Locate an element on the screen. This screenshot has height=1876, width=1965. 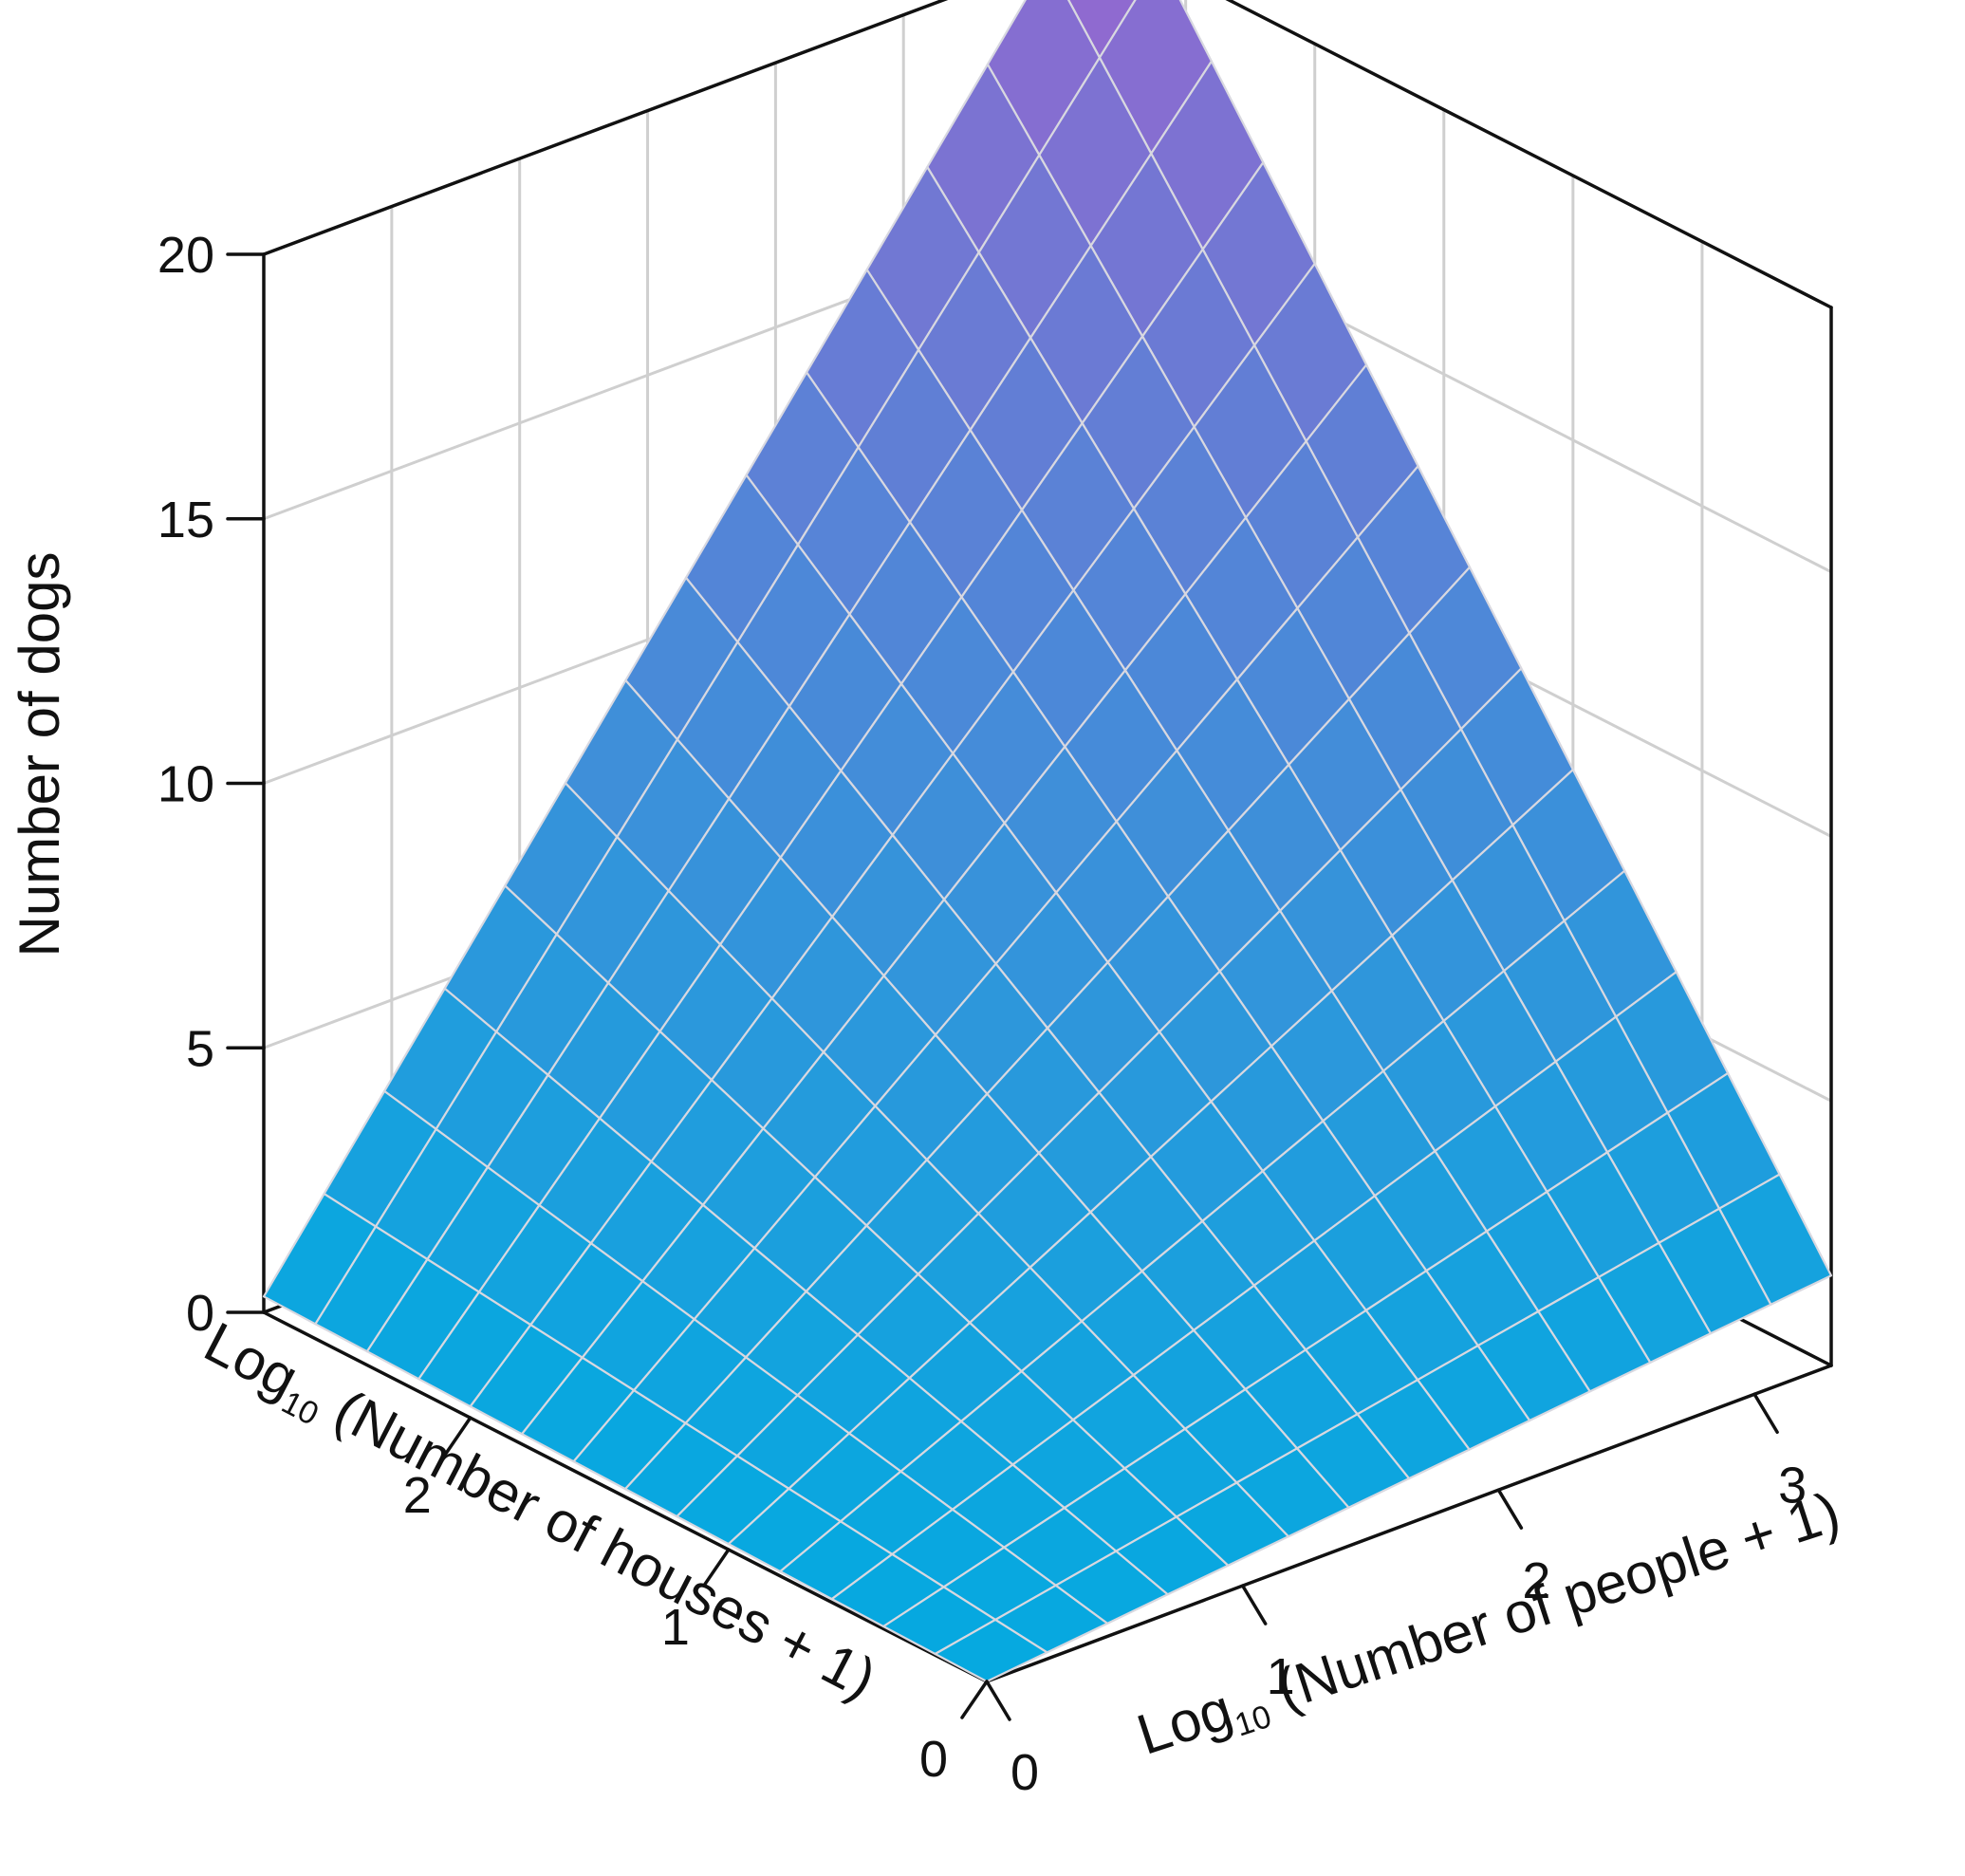
x-tick-label-0: 0 is located at coordinates (933, 1759).